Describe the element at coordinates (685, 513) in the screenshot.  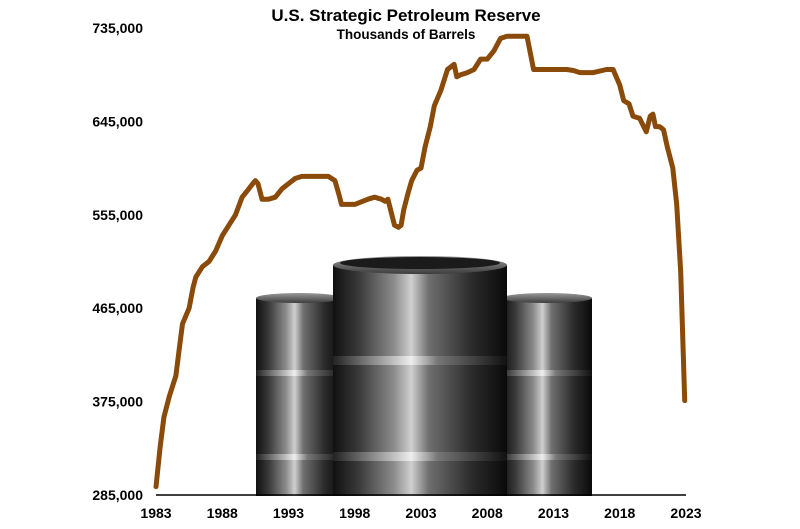
I see `x-tick-label: 2023` at that location.